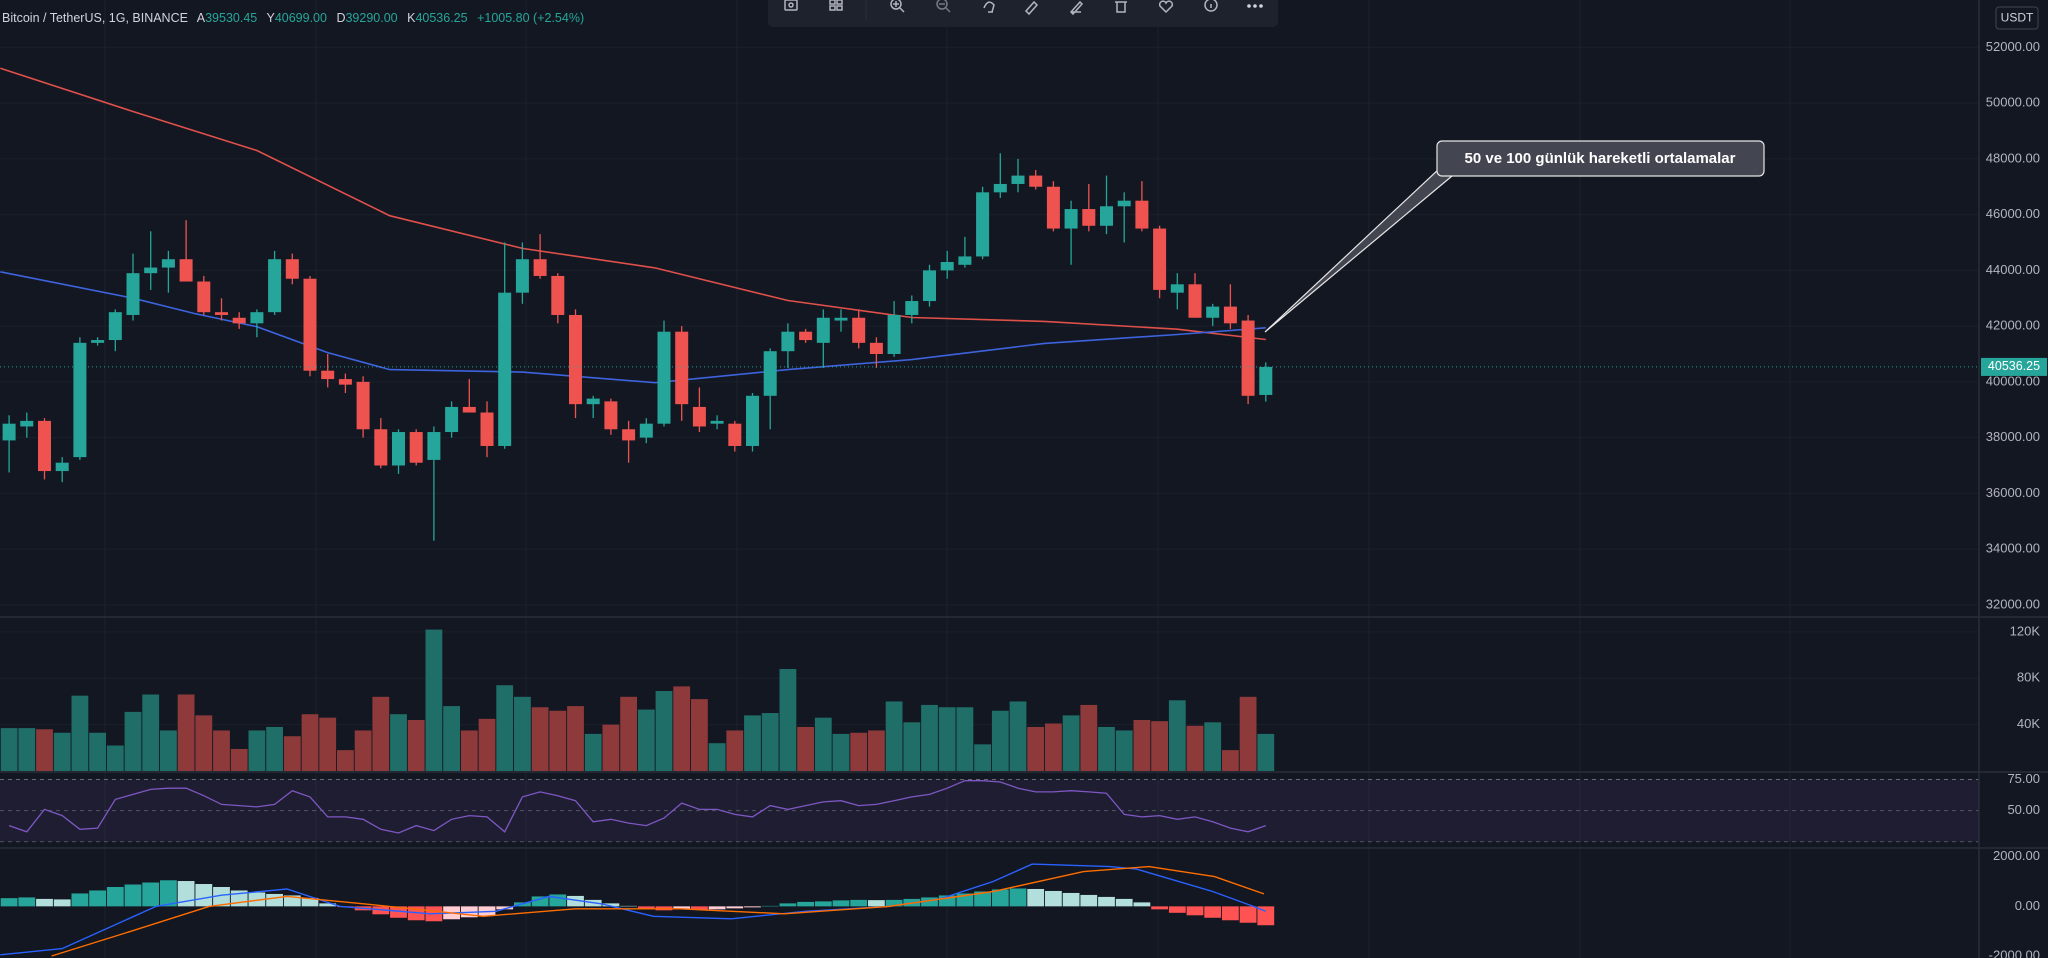  I want to click on zoom-out-button, so click(943, 6).